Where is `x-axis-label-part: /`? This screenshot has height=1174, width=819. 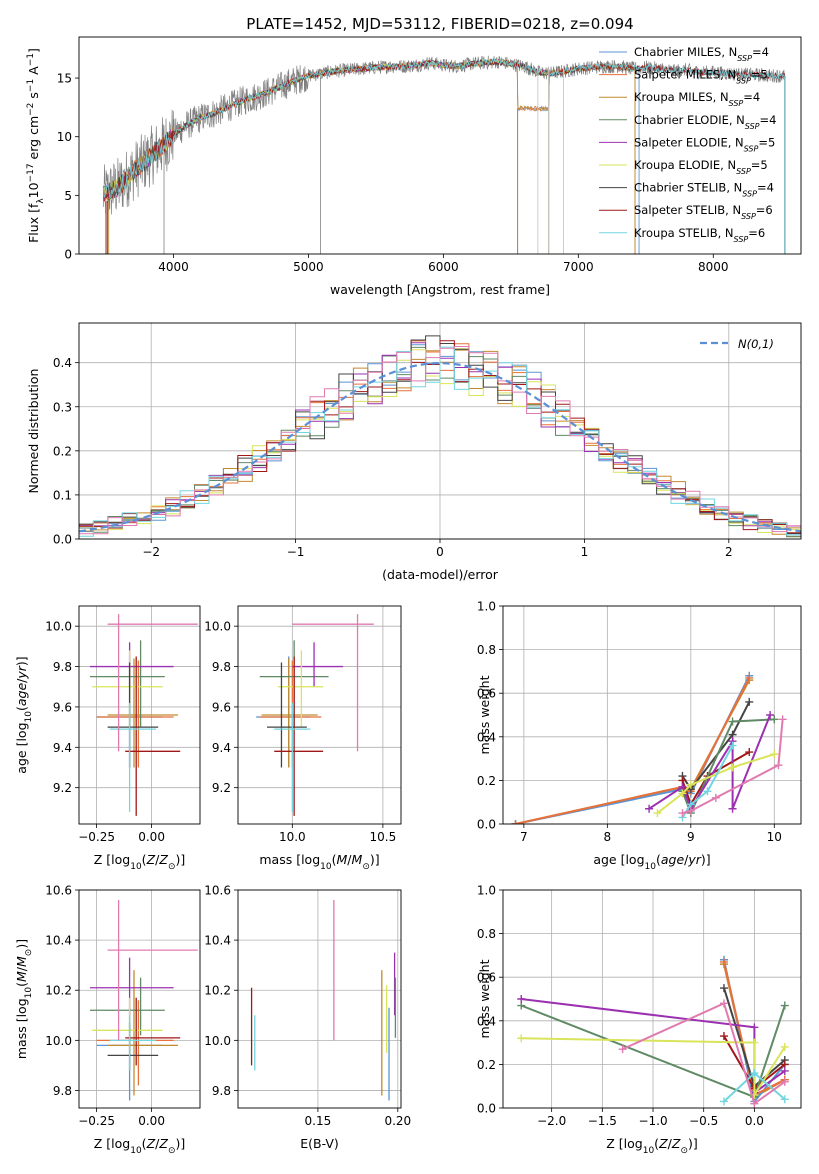
x-axis-label-part: / is located at coordinates (157, 859).